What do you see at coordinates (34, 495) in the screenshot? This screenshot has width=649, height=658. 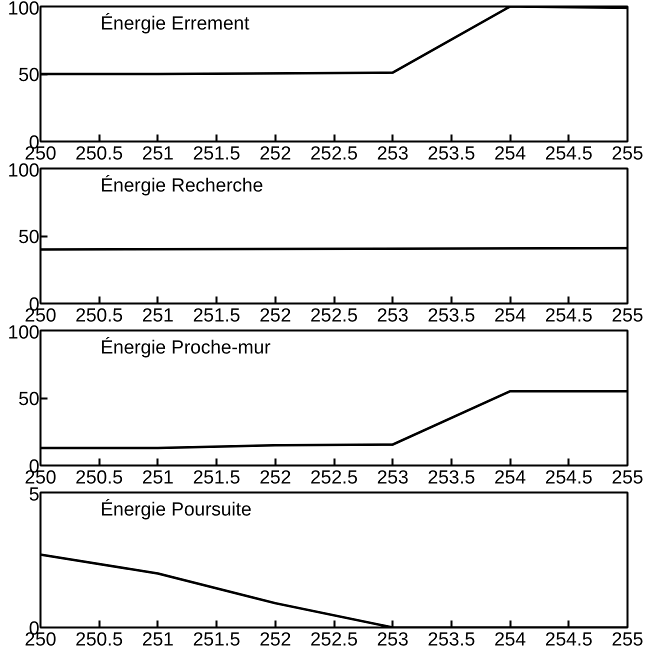 I see `y-tick-label: 5` at bounding box center [34, 495].